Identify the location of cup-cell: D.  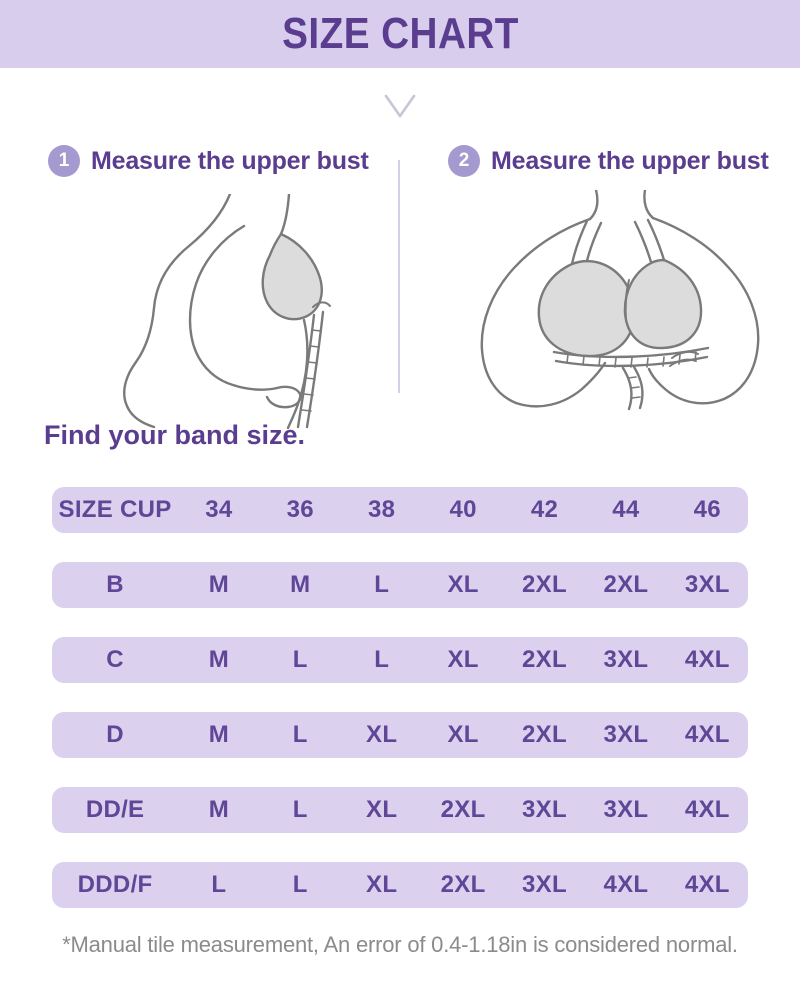
(115, 734).